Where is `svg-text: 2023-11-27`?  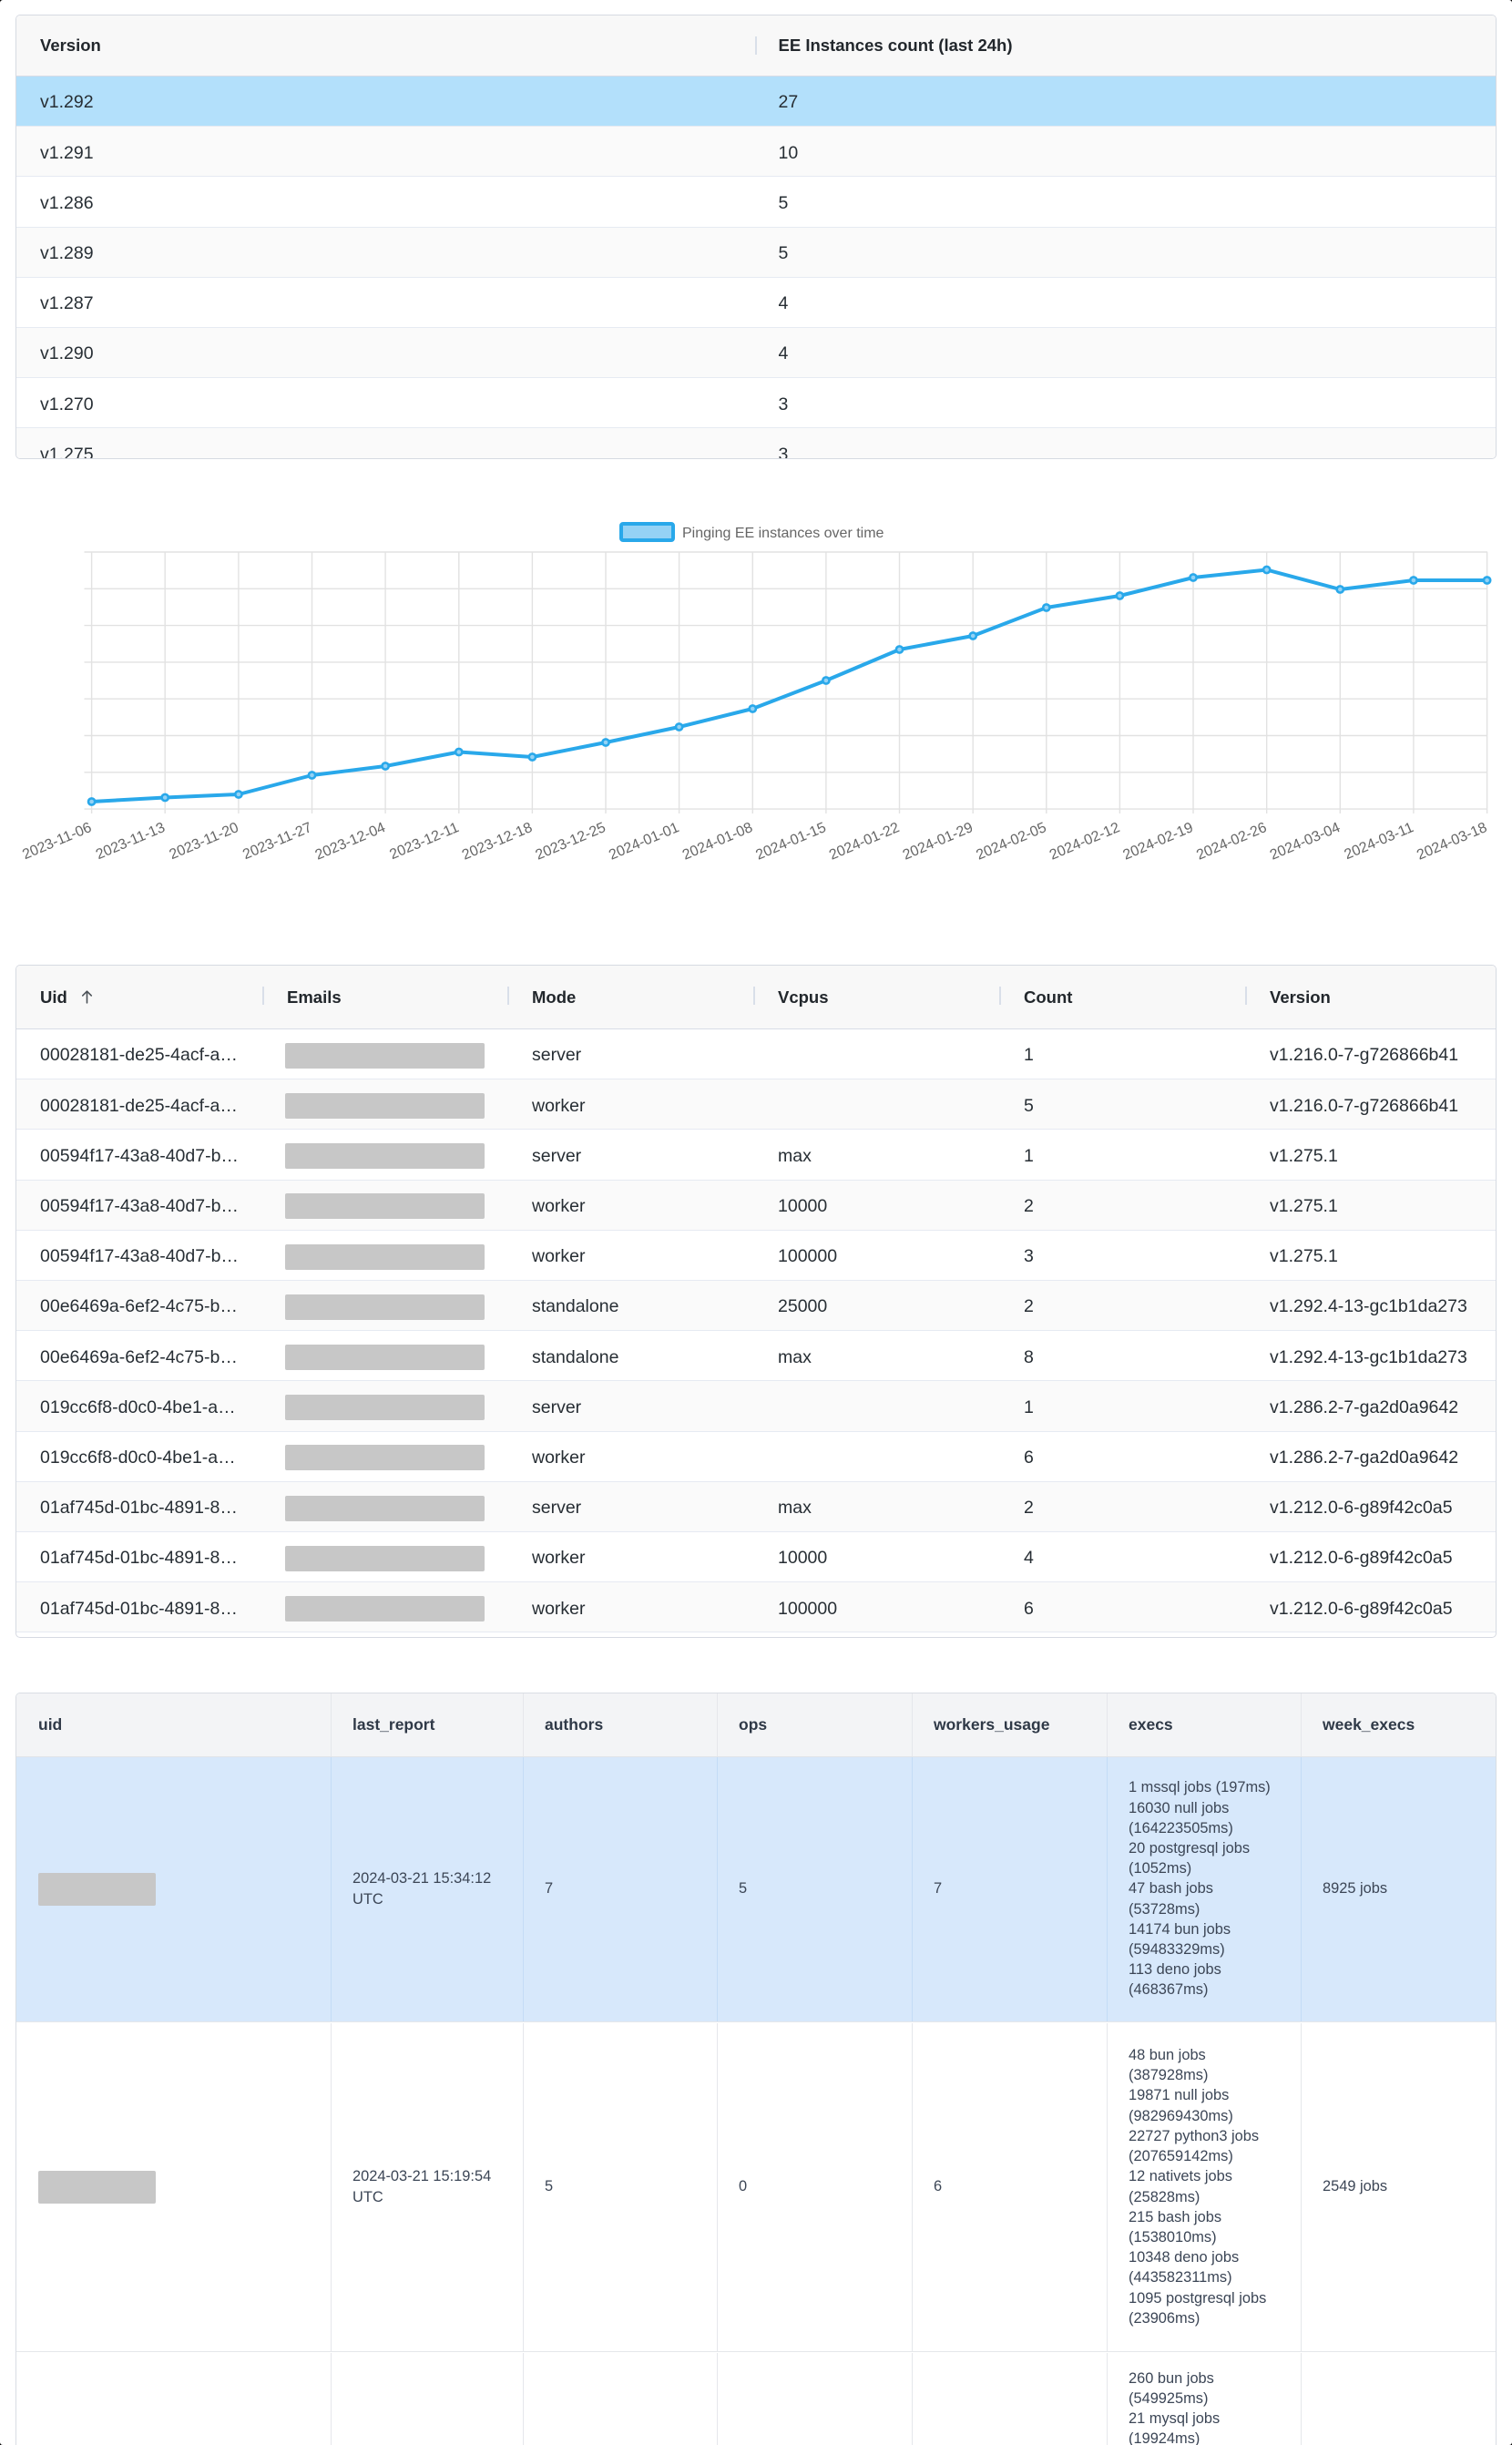 svg-text: 2023-11-27 is located at coordinates (277, 841).